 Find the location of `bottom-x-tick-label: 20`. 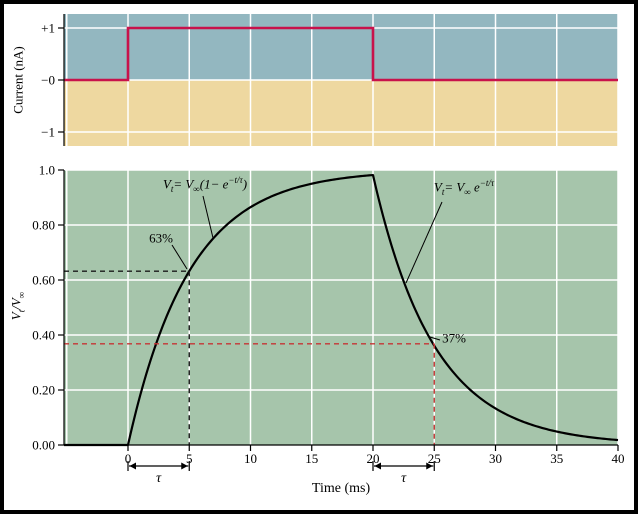

bottom-x-tick-label: 20 is located at coordinates (373, 458).